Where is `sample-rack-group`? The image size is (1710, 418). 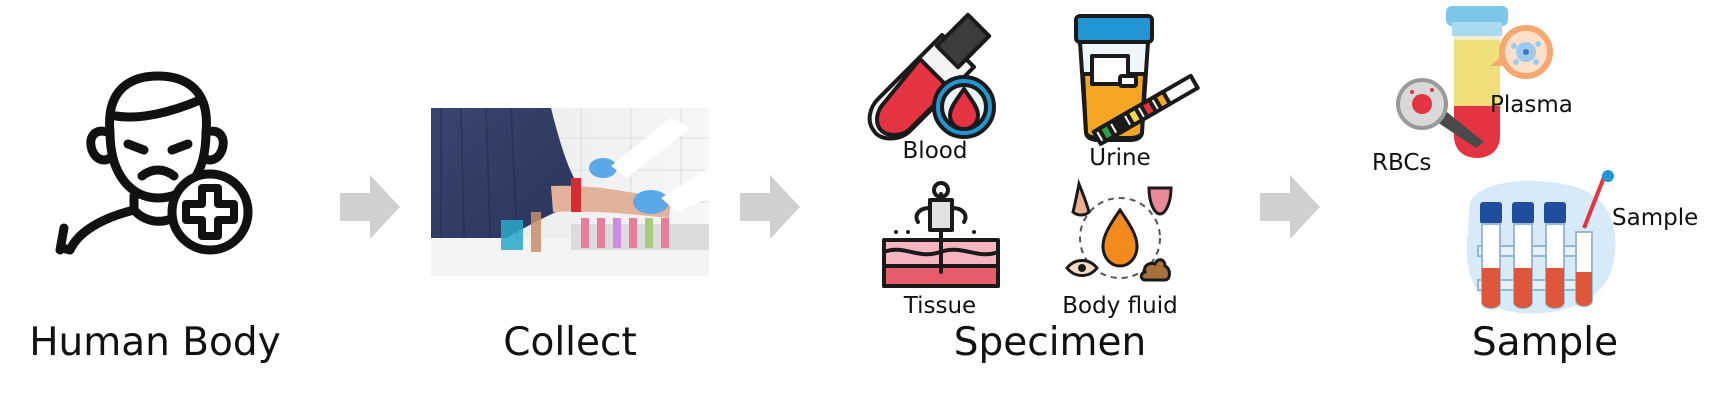
sample-rack-group is located at coordinates (1544, 245).